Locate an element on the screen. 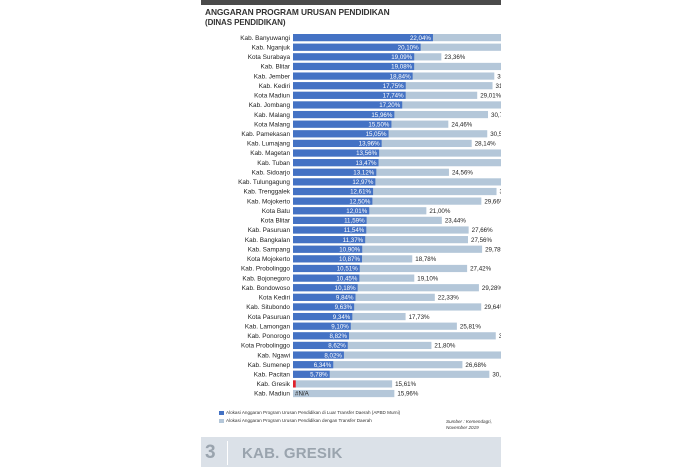 The image size is (700, 467). data-label-series2: 30,92% is located at coordinates (496, 375).